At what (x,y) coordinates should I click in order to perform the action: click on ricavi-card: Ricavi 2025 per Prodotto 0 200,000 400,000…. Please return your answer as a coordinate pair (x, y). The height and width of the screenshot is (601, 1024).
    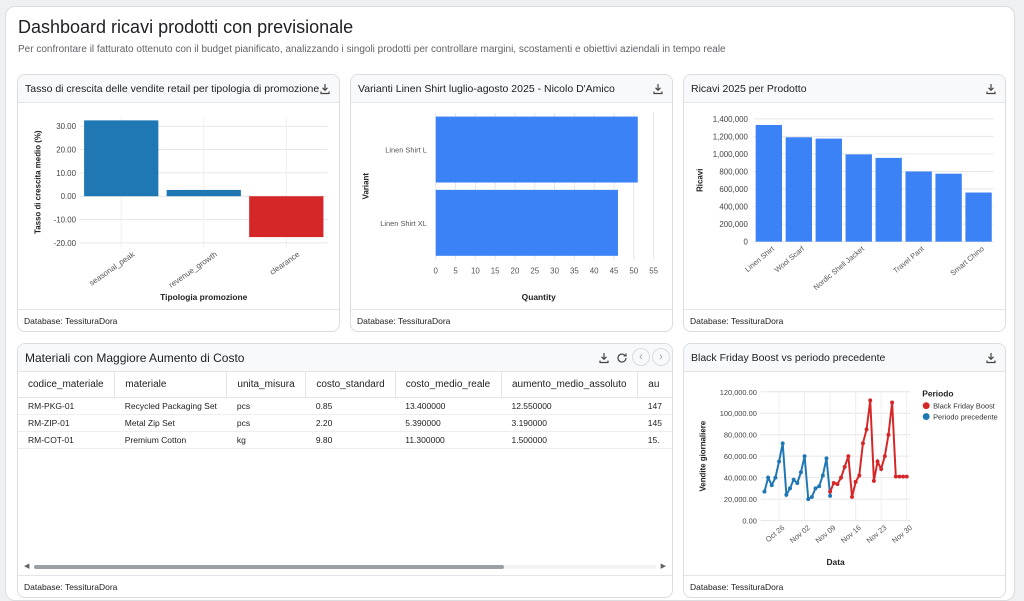
    Looking at the image, I should click on (844, 203).